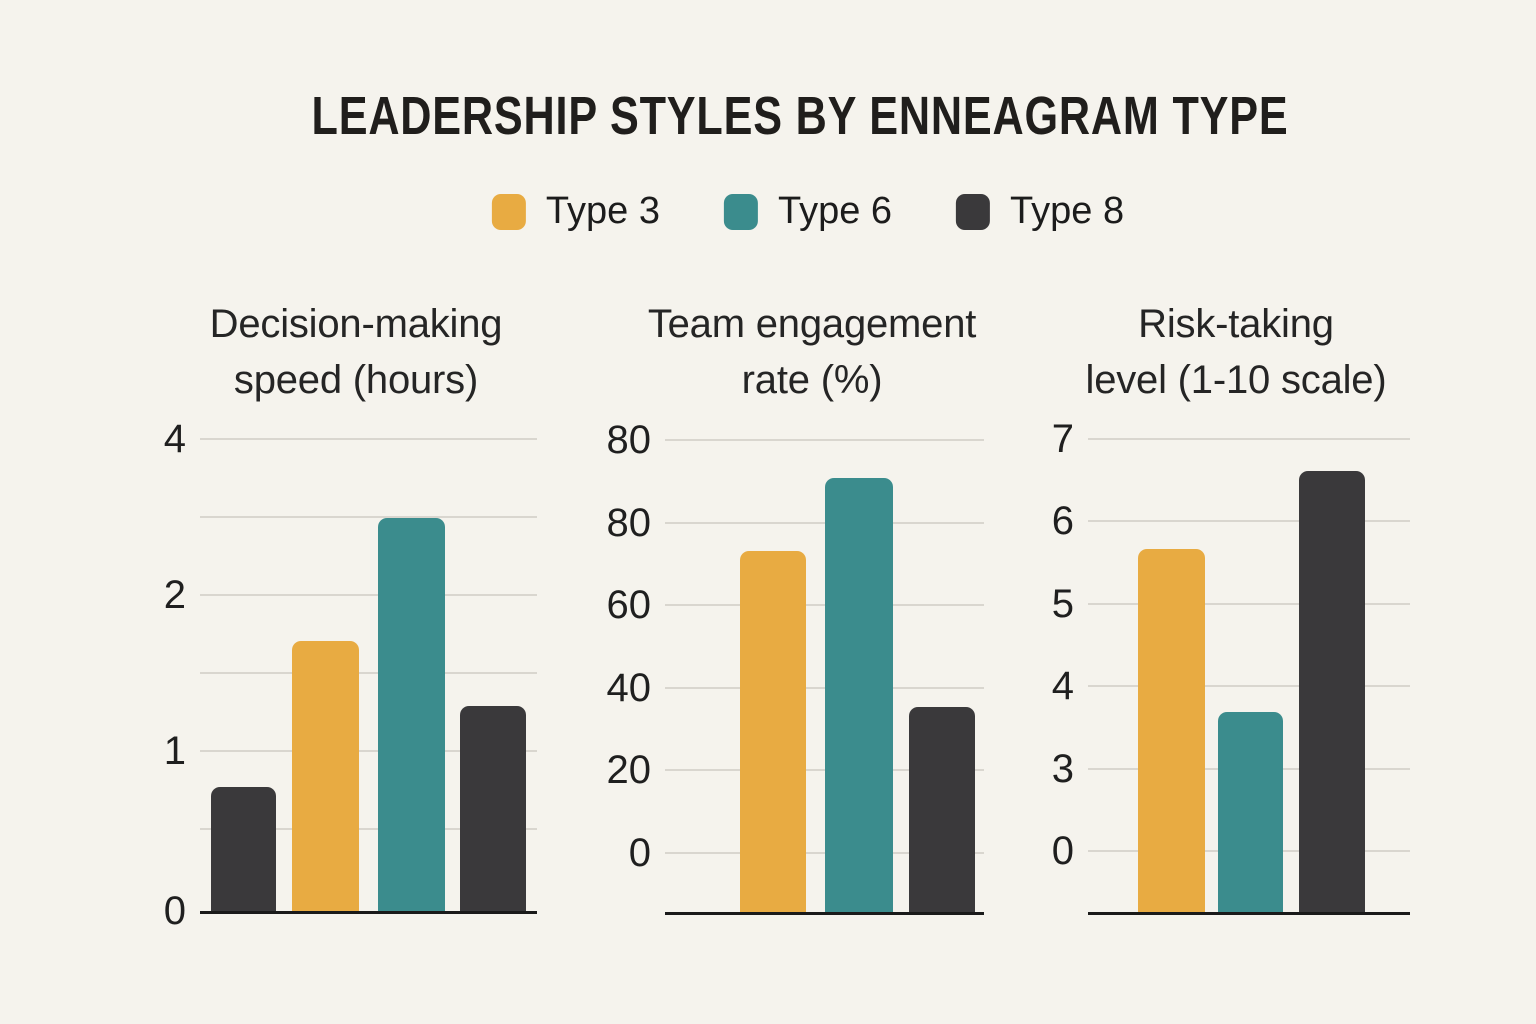 The image size is (1536, 1024). I want to click on panel-title-line: Risk-taking, so click(1236, 324).